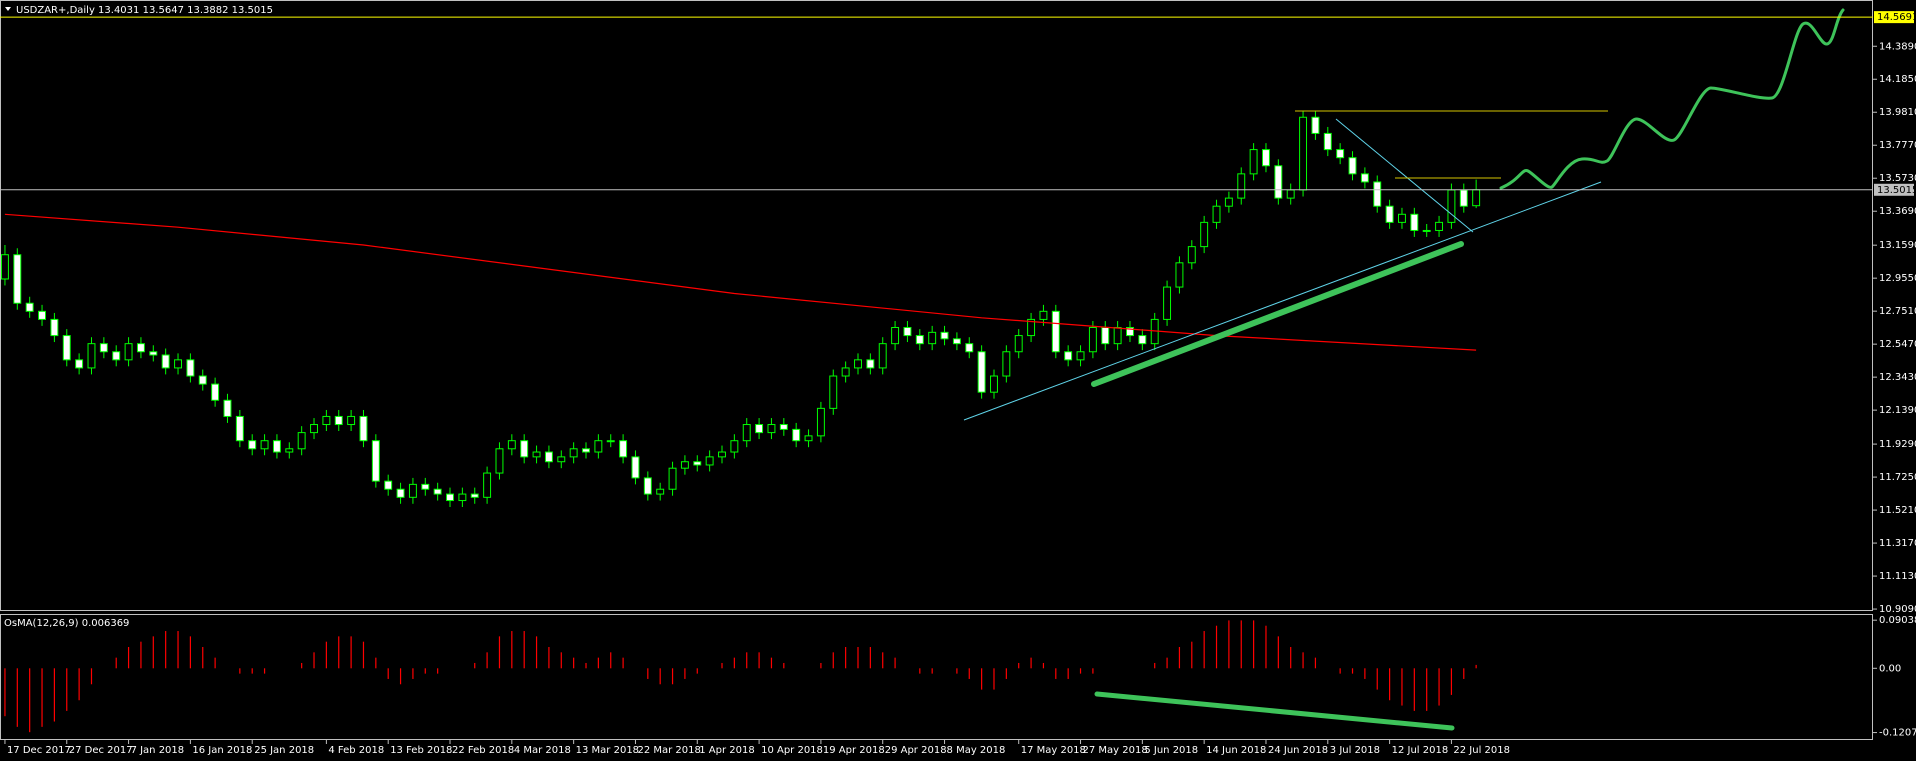 The image size is (1916, 761). What do you see at coordinates (1897, 245) in the screenshot?
I see `y-tick-label: 13.1590` at bounding box center [1897, 245].